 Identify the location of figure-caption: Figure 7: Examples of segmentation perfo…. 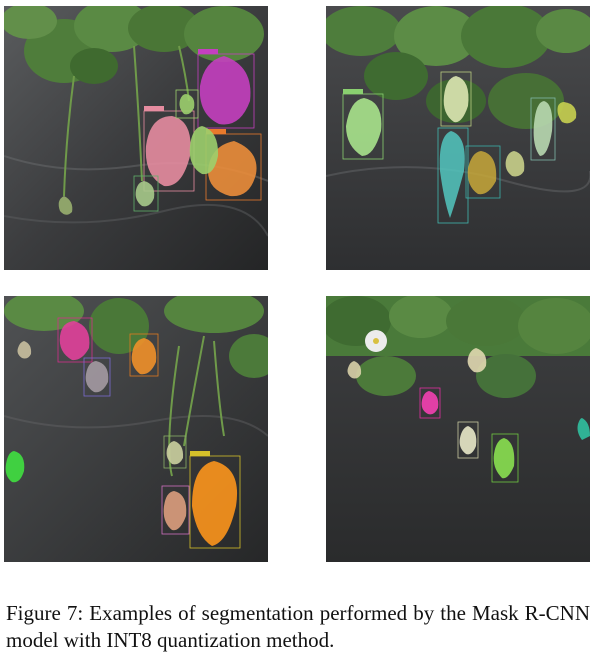
(298, 627).